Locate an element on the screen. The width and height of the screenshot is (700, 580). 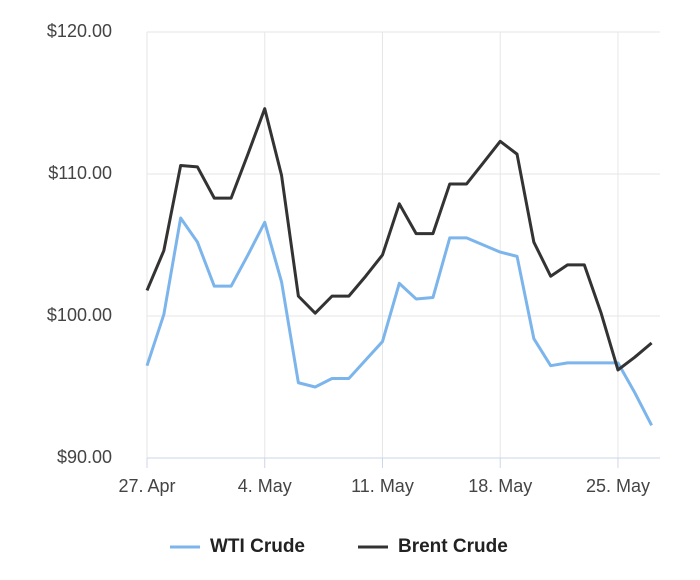
y-tick-label: $90.00 is located at coordinates (84, 457).